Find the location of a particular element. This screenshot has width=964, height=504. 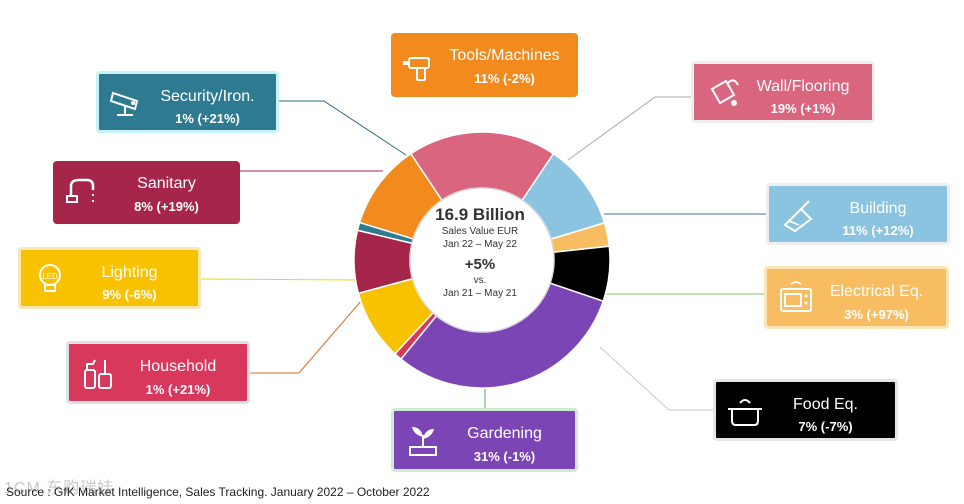

category-share-label: 19% (+1%) is located at coordinates (803, 109).